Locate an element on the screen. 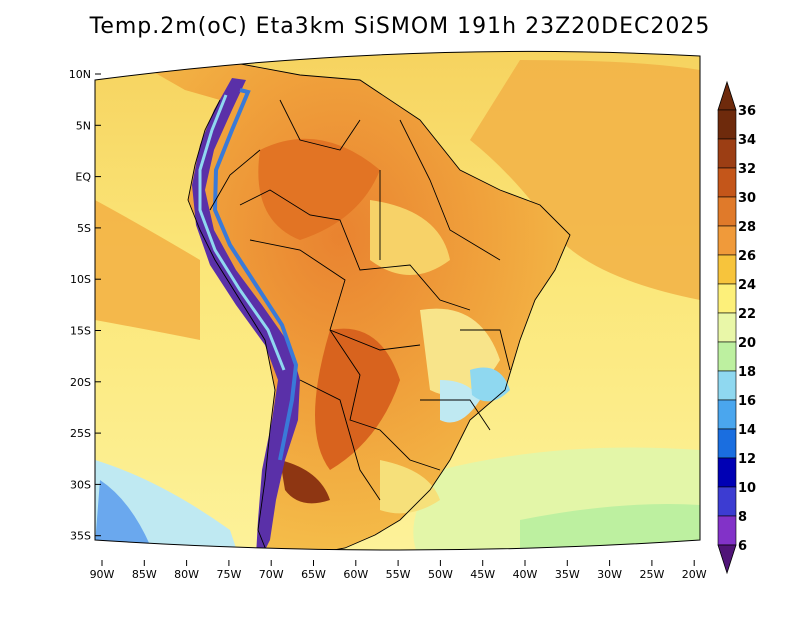 The image size is (800, 618). latitude-axis: 10N 5N EQ 5S 10S 15S 20S 25S 30S 35S is located at coordinates (85, 305).